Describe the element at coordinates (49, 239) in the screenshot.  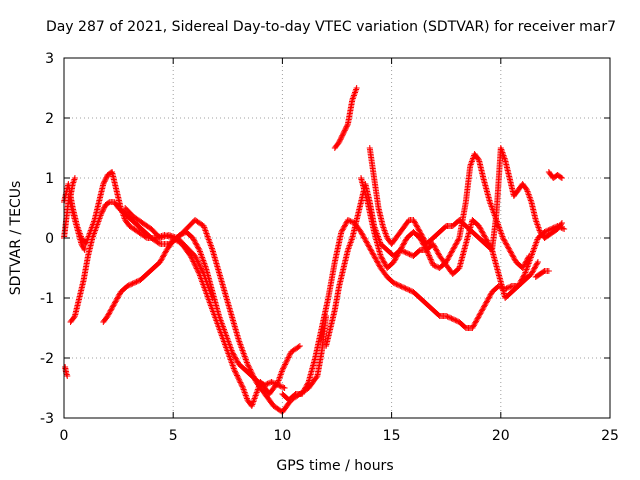
I see `y-tick-label: 0` at that location.